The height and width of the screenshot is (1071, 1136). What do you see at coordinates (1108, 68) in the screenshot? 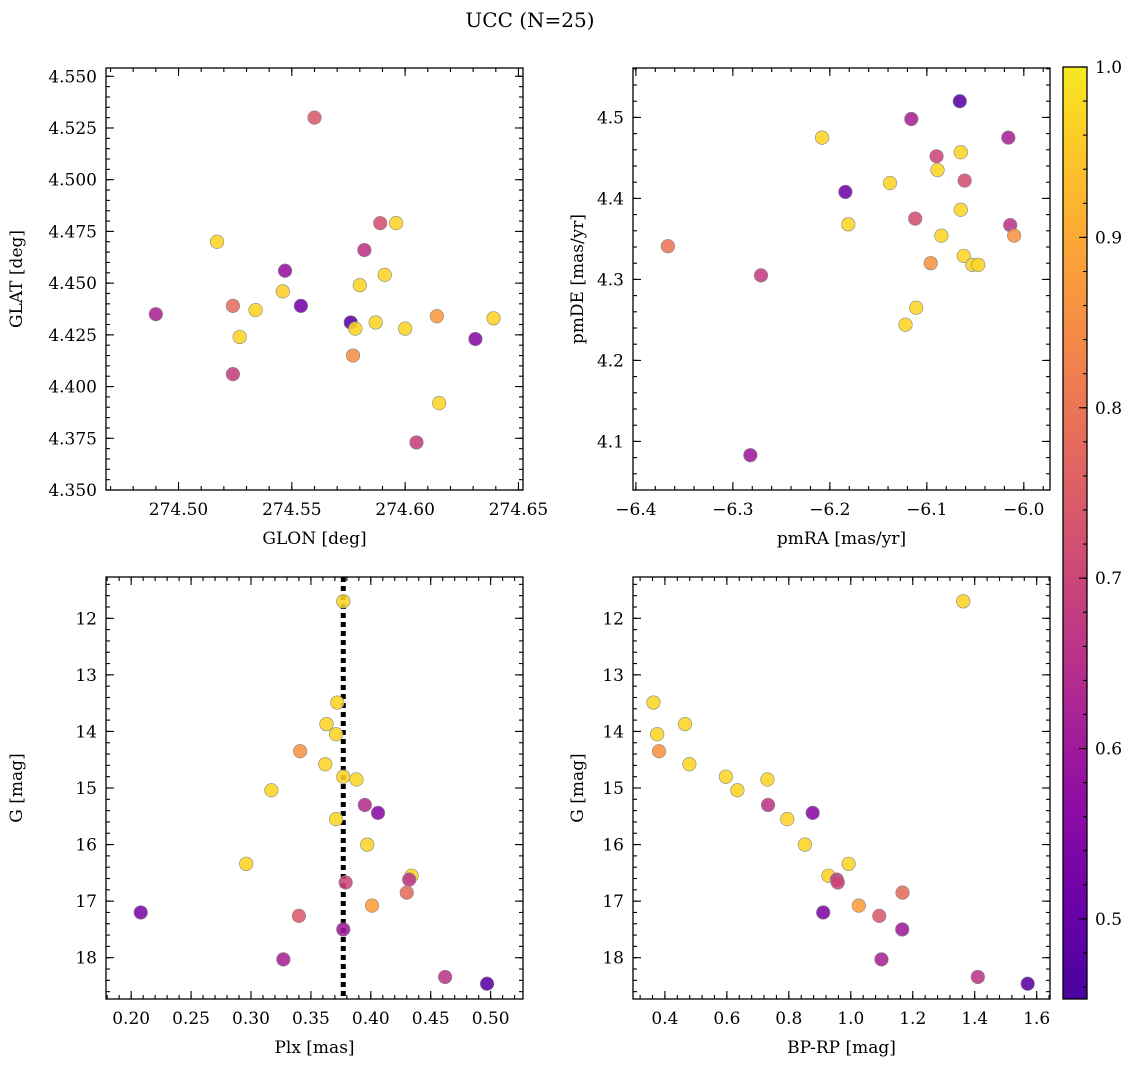
I see `colorbar-tick-label: 1.0` at bounding box center [1108, 68].